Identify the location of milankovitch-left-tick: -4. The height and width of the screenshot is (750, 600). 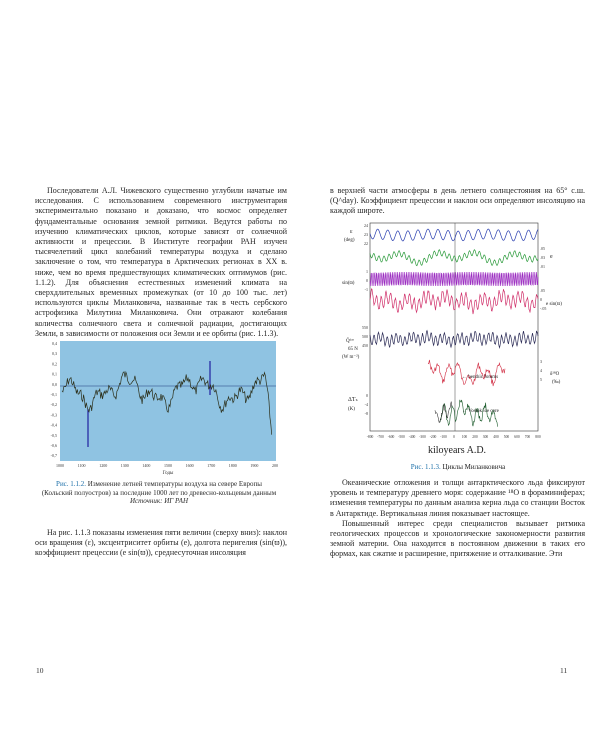
(366, 404).